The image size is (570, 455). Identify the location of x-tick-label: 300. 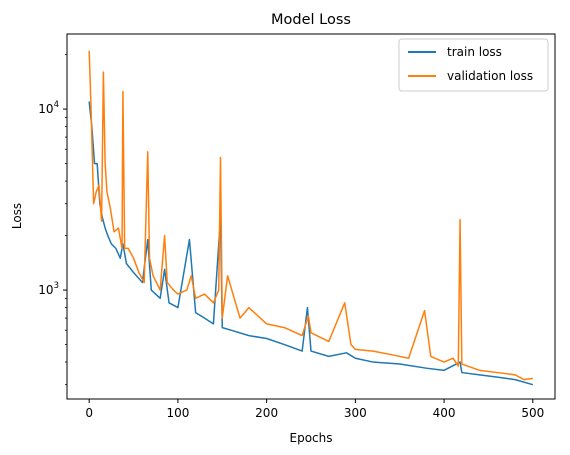
(355, 413).